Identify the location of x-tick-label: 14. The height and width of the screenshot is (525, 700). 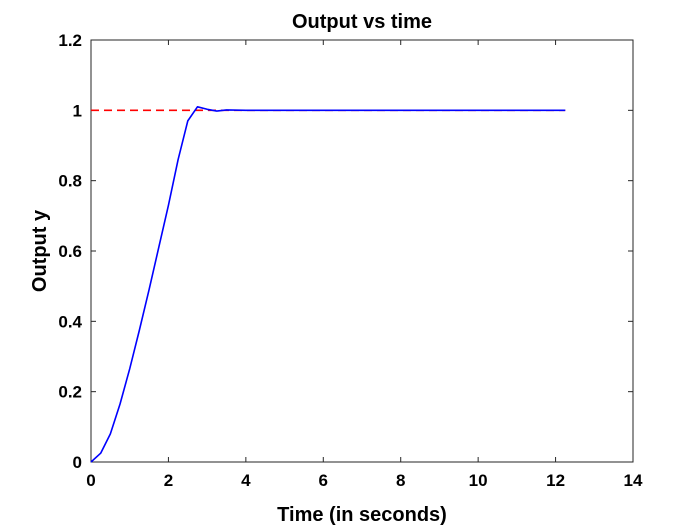
(633, 480).